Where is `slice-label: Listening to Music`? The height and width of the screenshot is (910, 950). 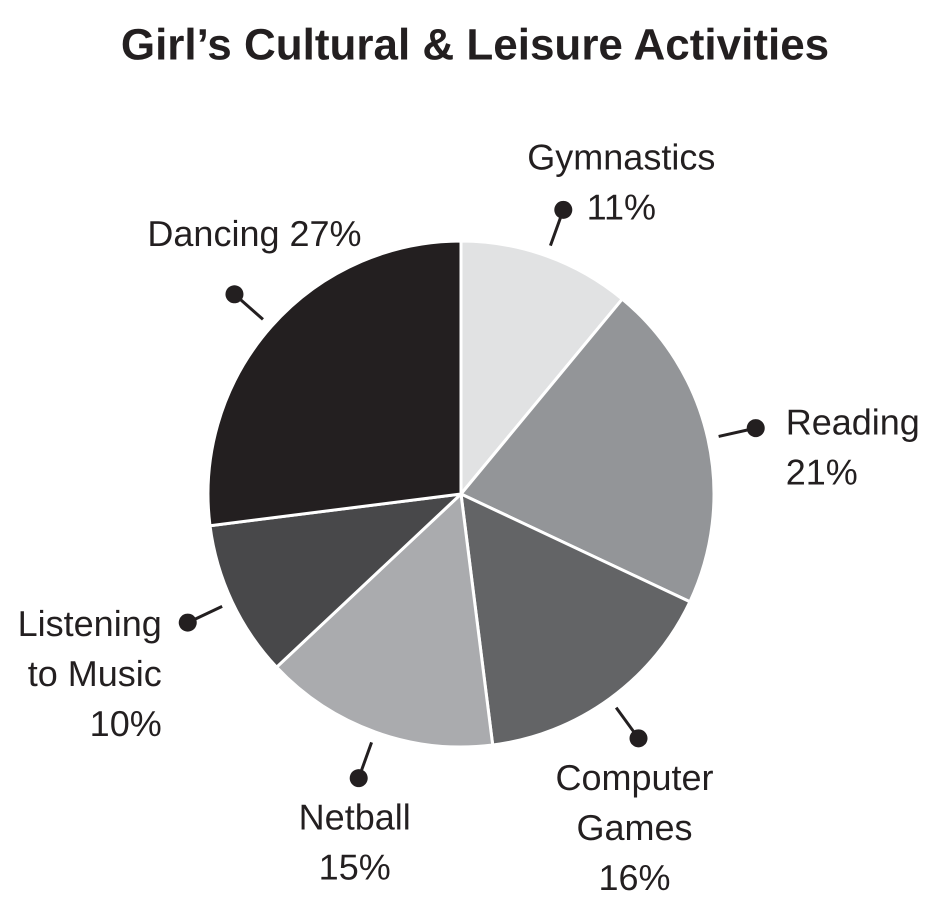 slice-label: Listening to Music is located at coordinates (90, 648).